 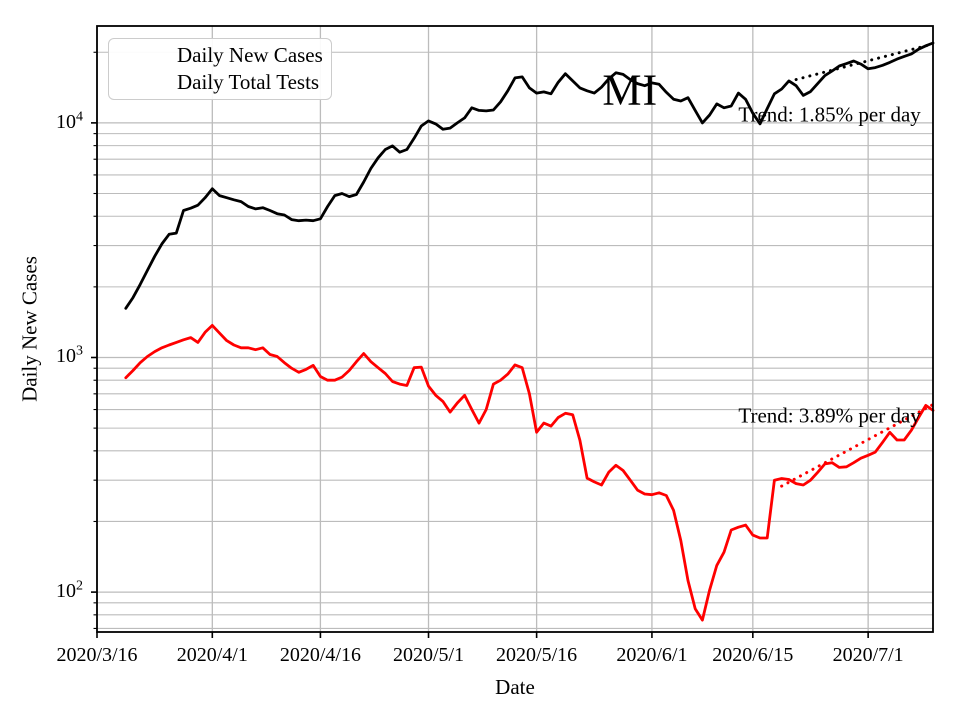 I want to click on tests-trend-annotation: Trend: 1.85% per day, so click(x=829, y=114).